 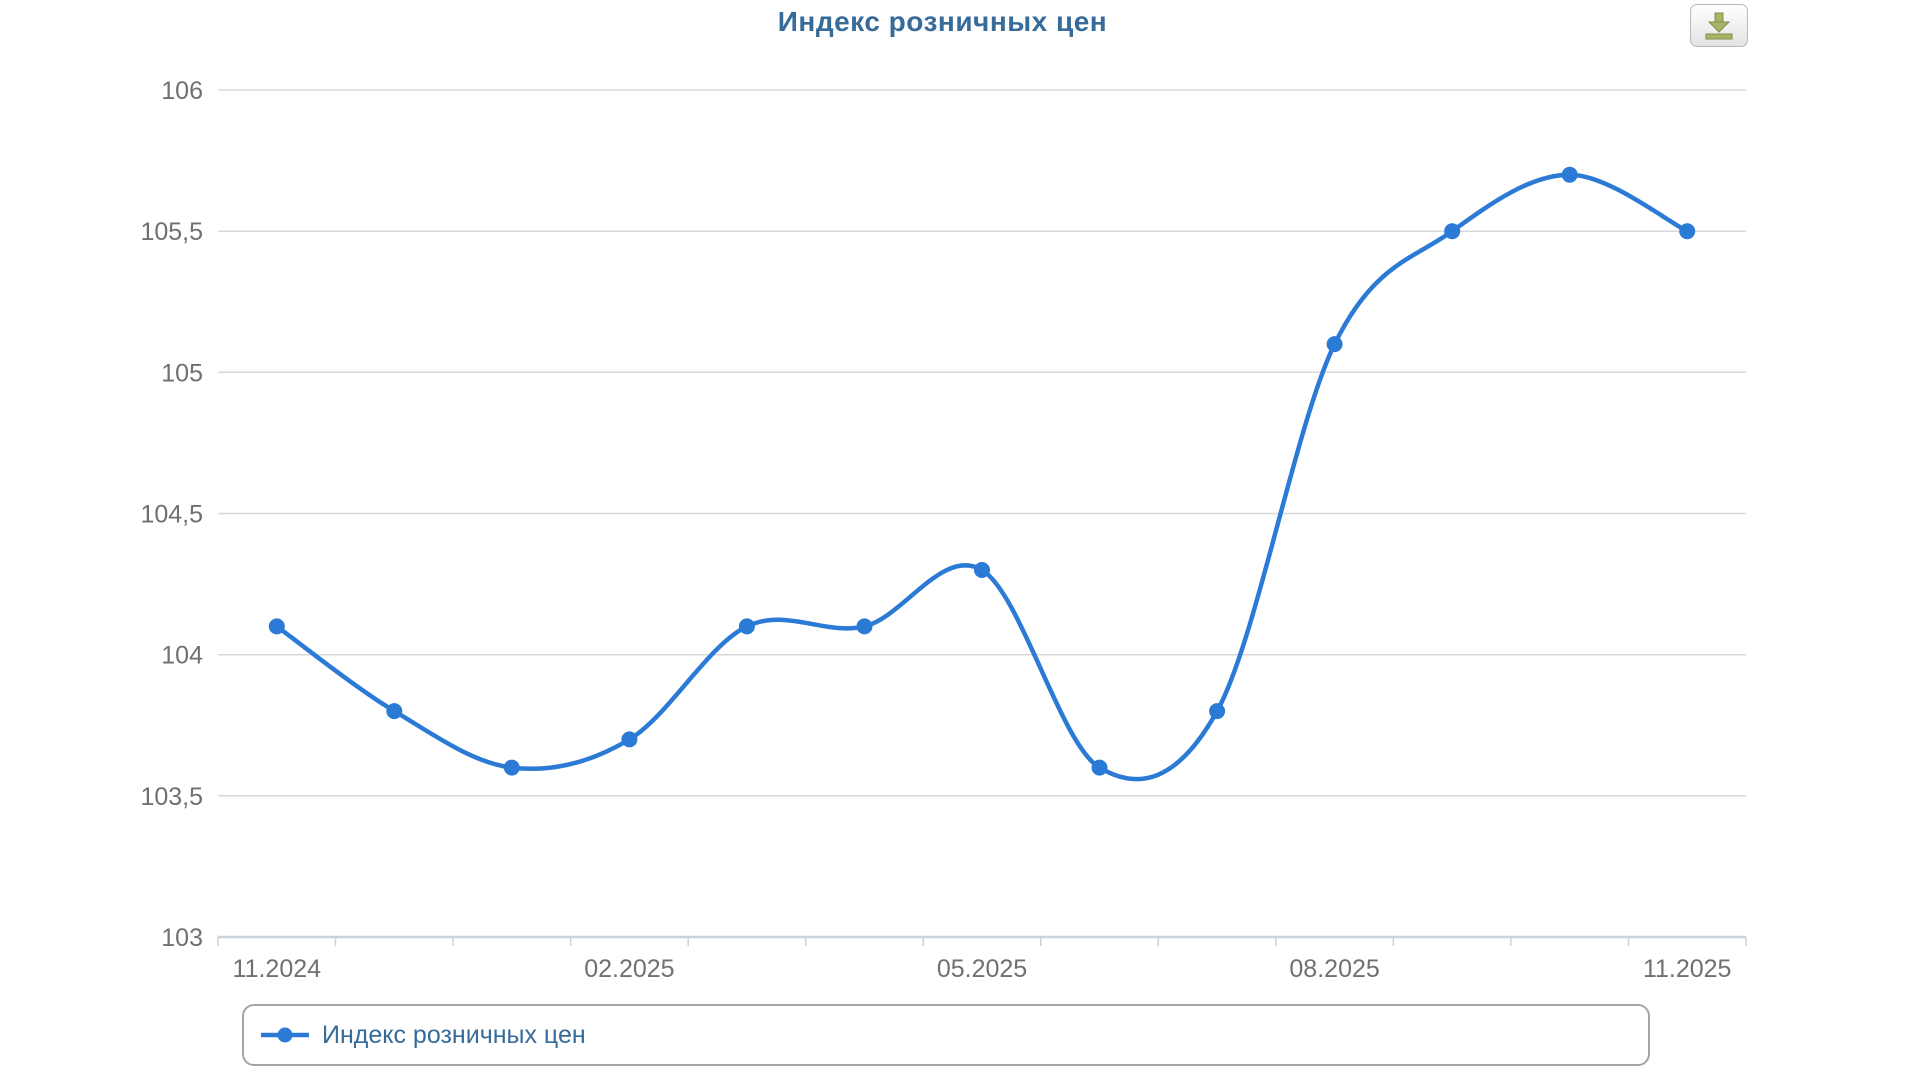 I want to click on chart-title: Индекс розничных цен, so click(x=942, y=21).